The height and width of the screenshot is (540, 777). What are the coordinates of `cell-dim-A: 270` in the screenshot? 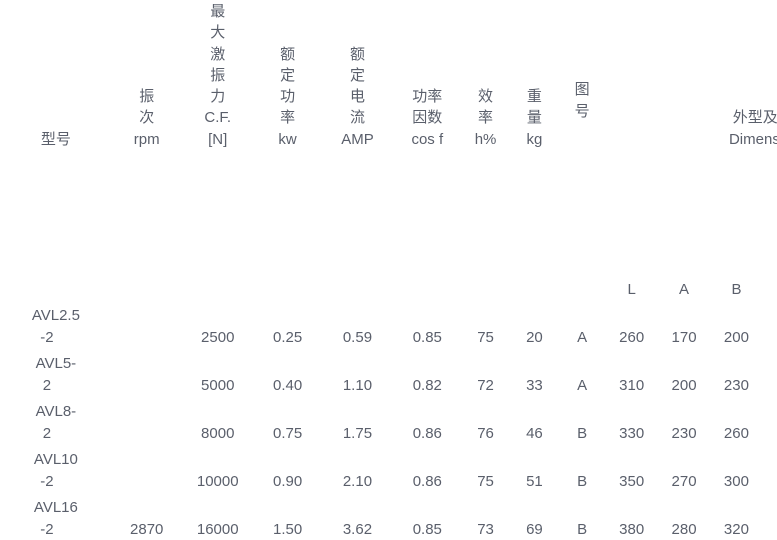 It's located at (684, 481).